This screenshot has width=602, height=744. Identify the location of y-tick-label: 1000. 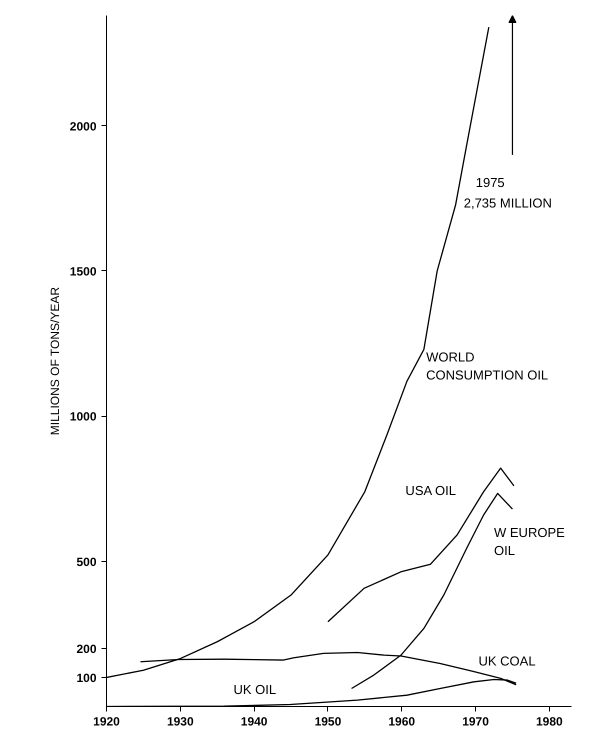
(83, 417).